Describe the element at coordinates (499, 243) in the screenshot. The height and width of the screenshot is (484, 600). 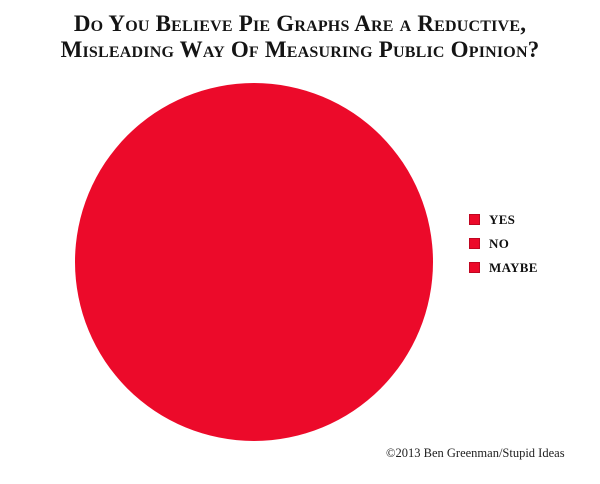
I see `legend-label-no: NO` at that location.